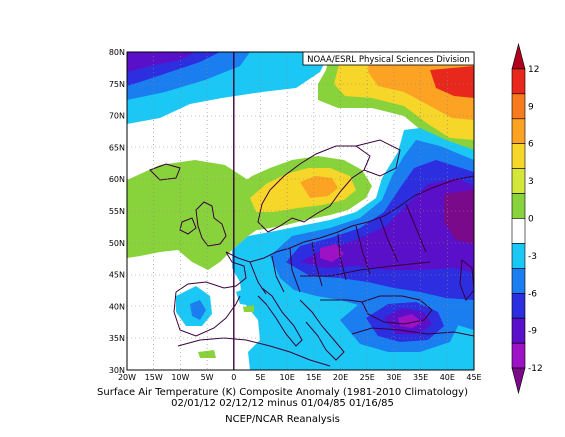  What do you see at coordinates (531, 182) in the screenshot?
I see `colorbar-tick-label: 3` at bounding box center [531, 182].